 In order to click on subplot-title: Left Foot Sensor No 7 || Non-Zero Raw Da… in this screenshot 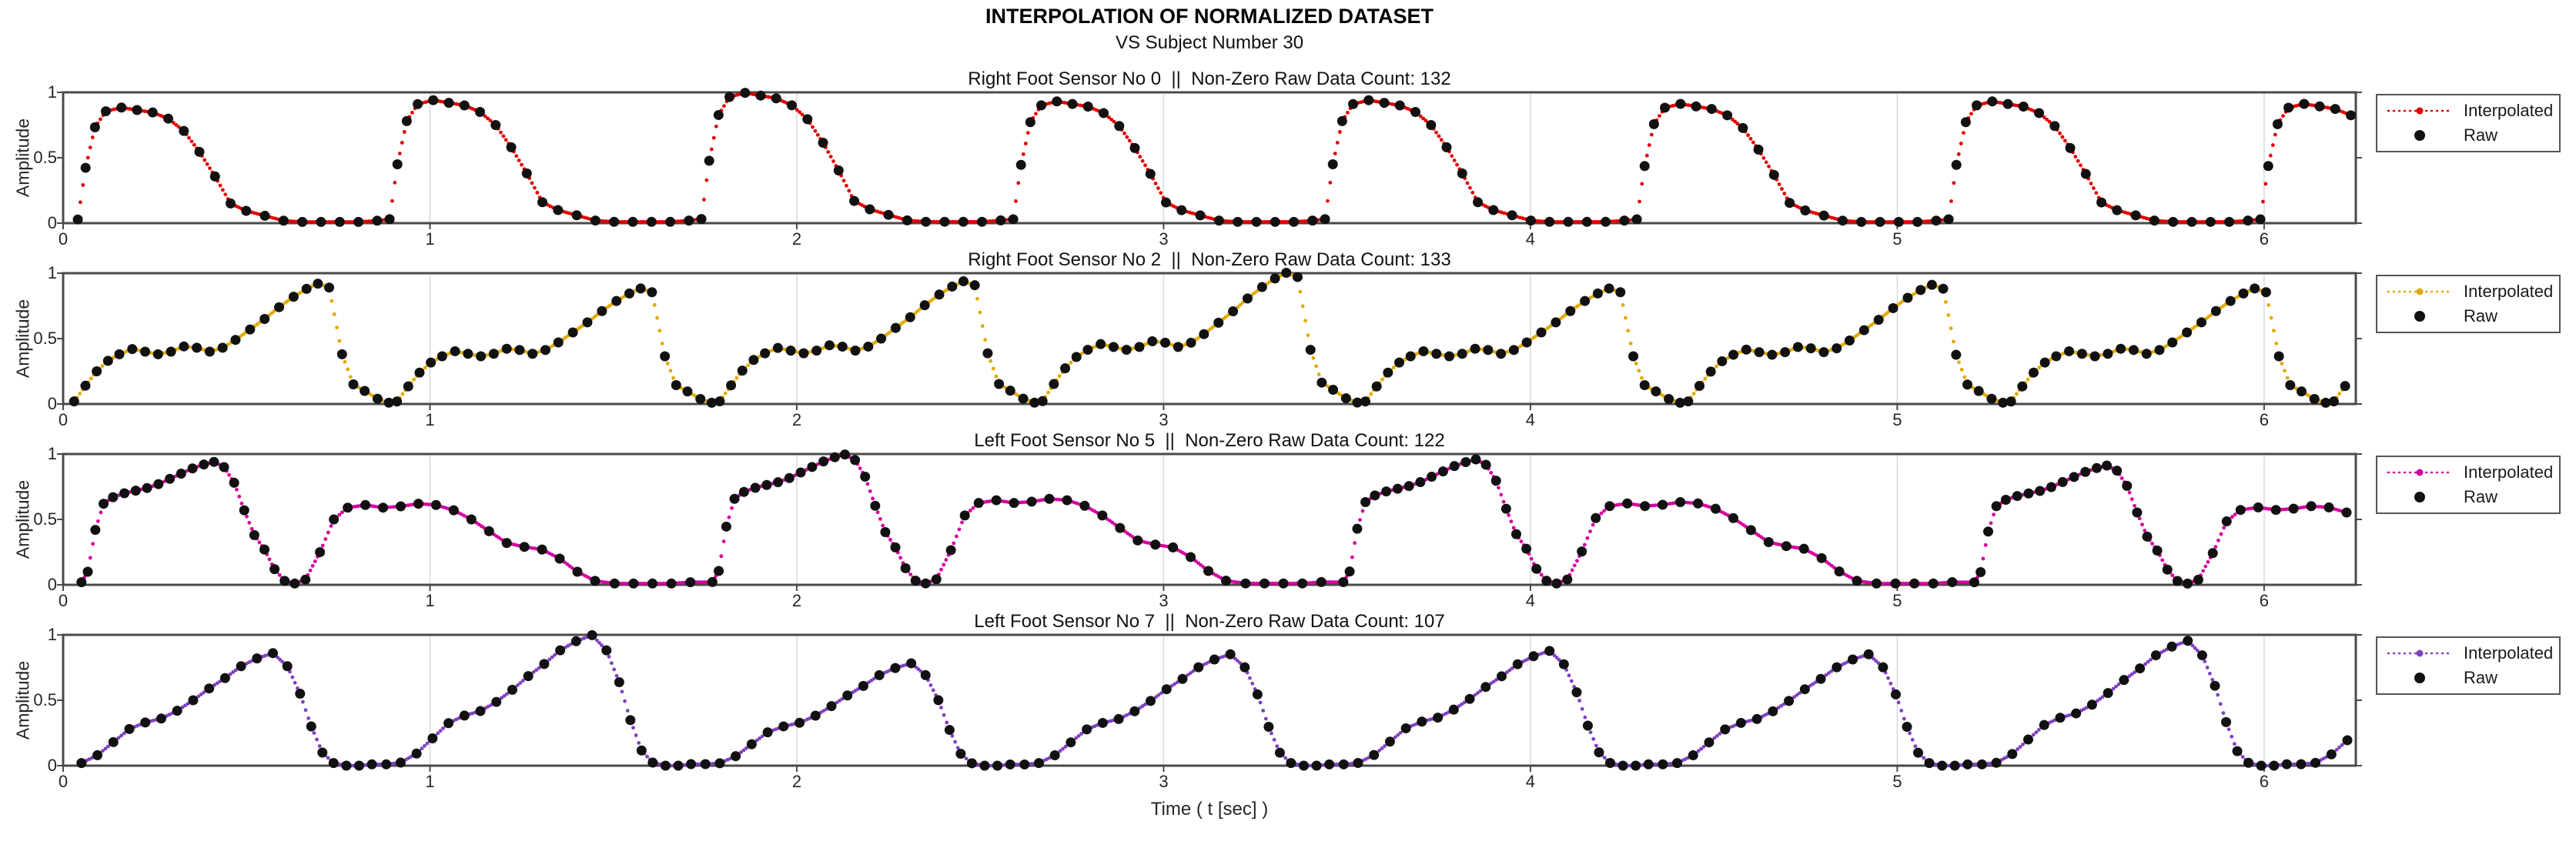, I will do `click(1210, 621)`.